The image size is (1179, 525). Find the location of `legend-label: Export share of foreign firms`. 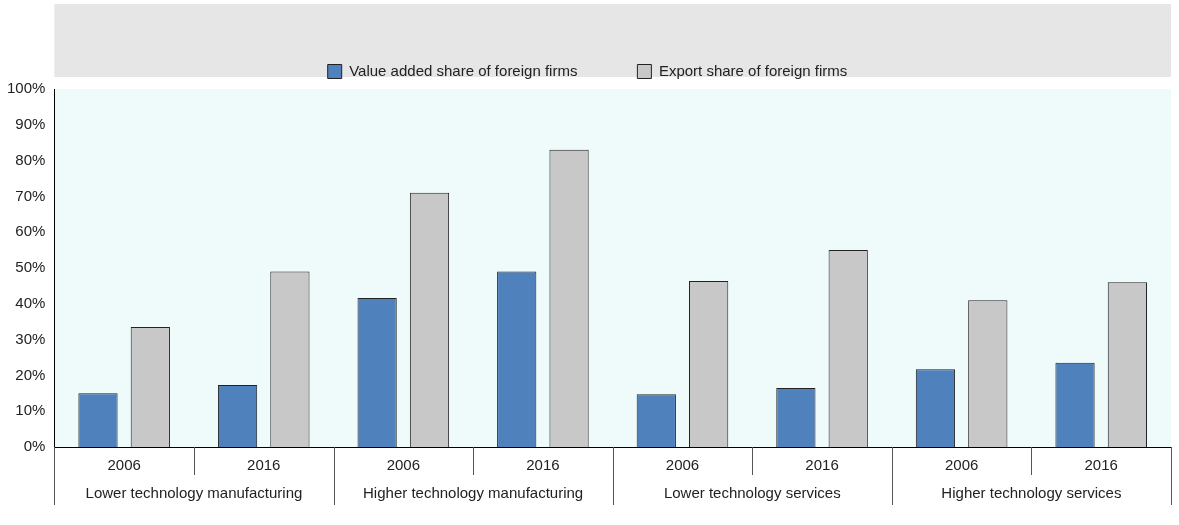

legend-label: Export share of foreign firms is located at coordinates (753, 70).